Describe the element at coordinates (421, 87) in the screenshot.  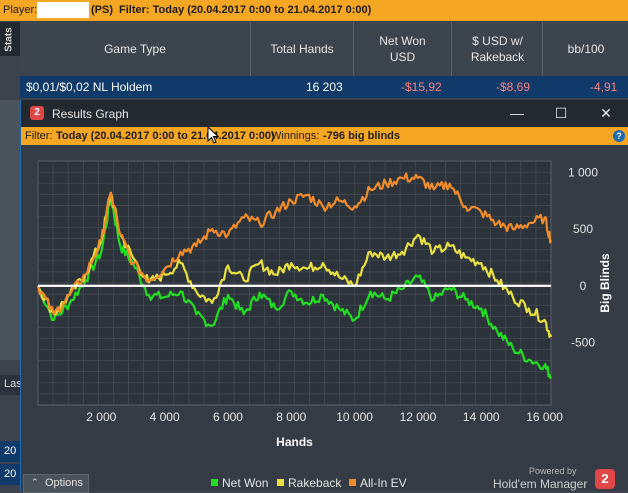
I see `cell-net-won: -$15,92` at that location.